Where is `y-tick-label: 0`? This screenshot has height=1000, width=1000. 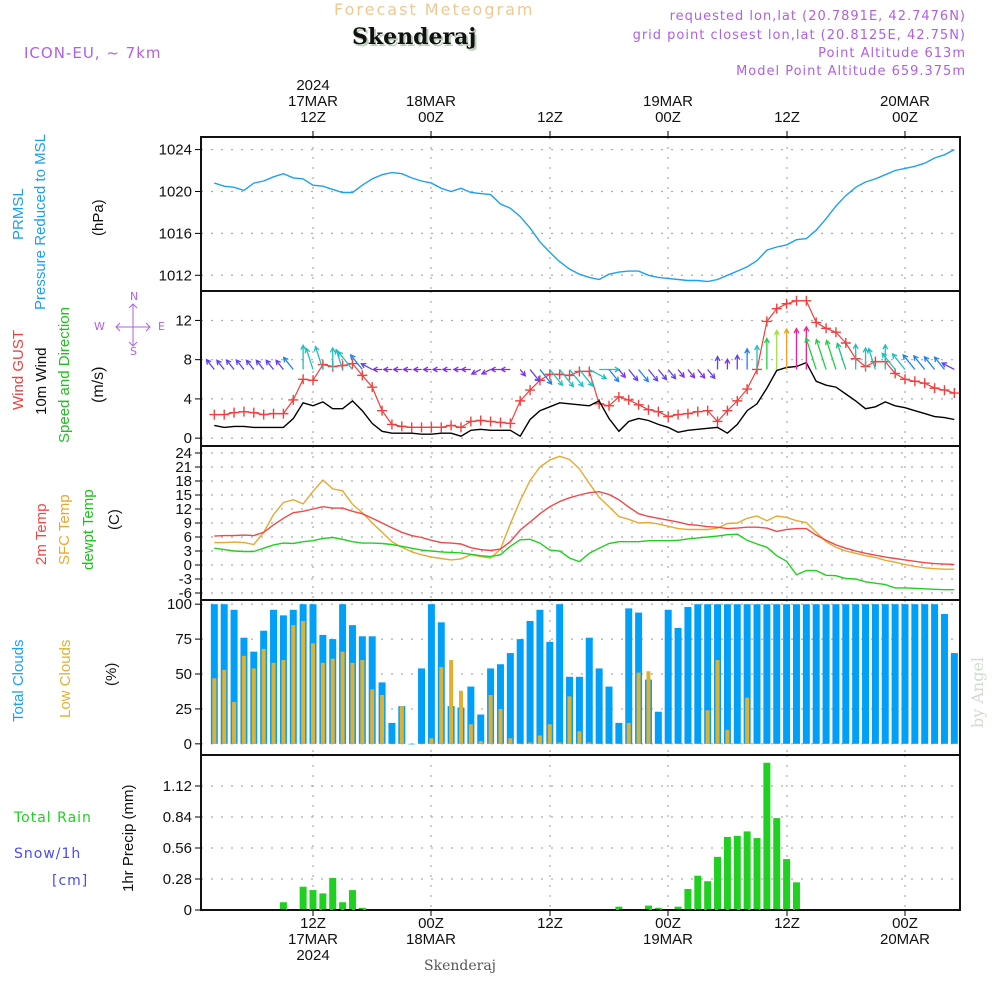
y-tick-label: 0 is located at coordinates (188, 438).